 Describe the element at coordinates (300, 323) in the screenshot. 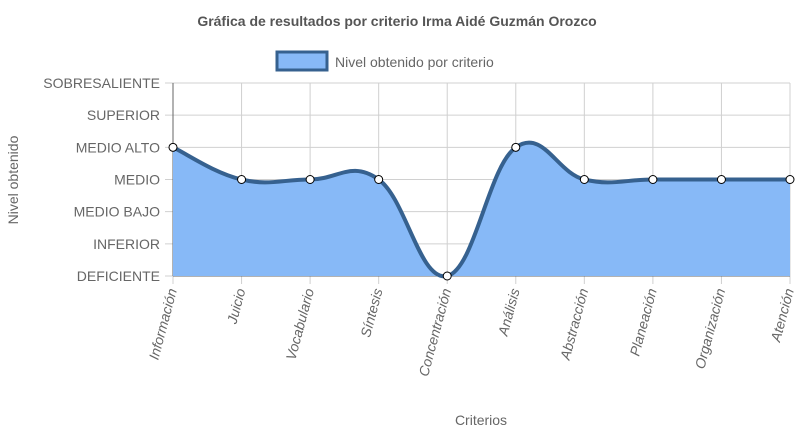

I see `x-tick-label: Vocabulario` at that location.